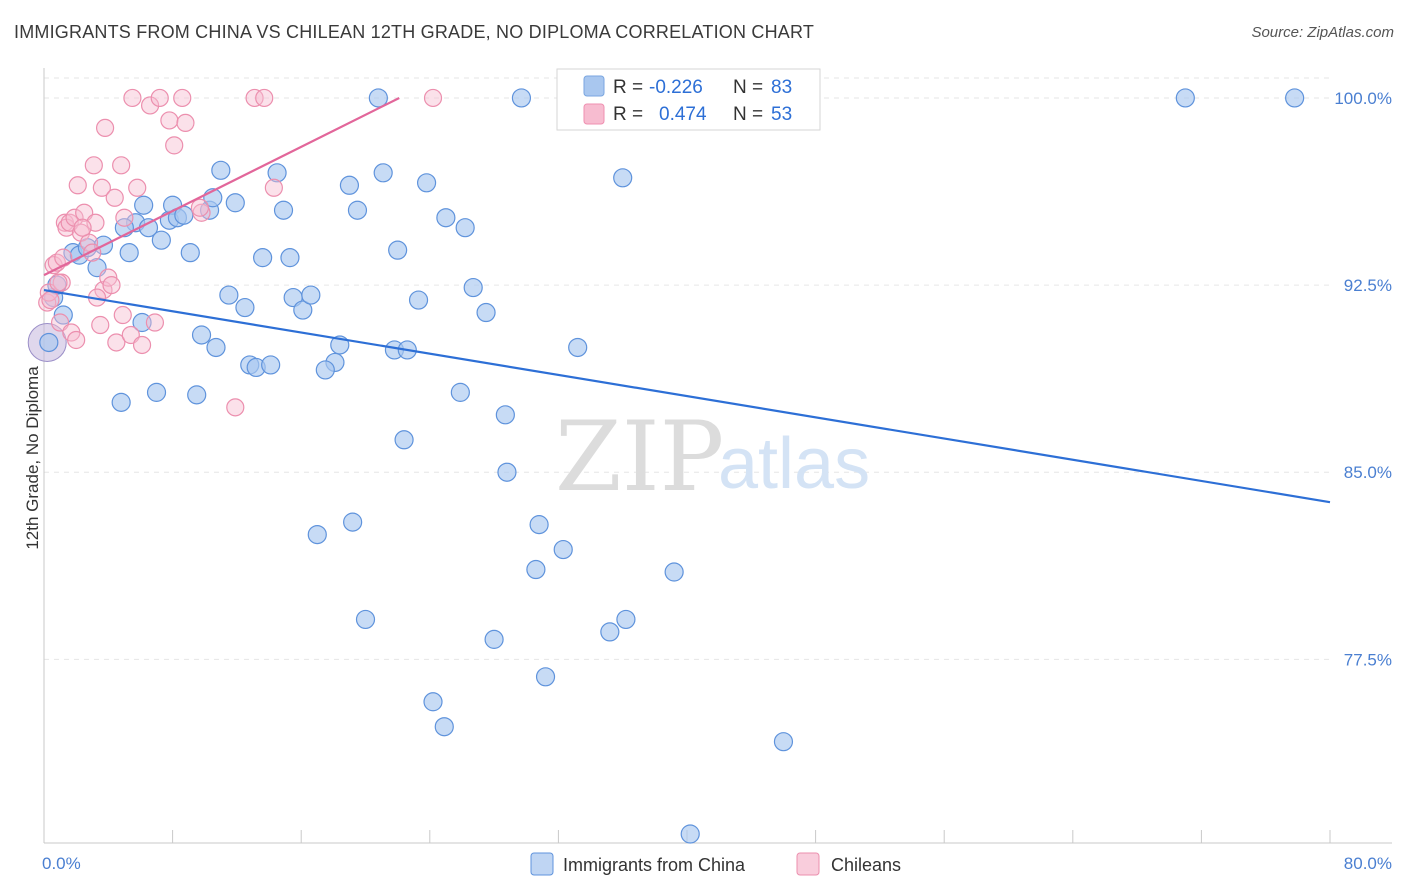 Image resolution: width=1406 pixels, height=892 pixels. What do you see at coordinates (1363, 98) in the screenshot?
I see `y-tick-label: 100.0%` at bounding box center [1363, 98].